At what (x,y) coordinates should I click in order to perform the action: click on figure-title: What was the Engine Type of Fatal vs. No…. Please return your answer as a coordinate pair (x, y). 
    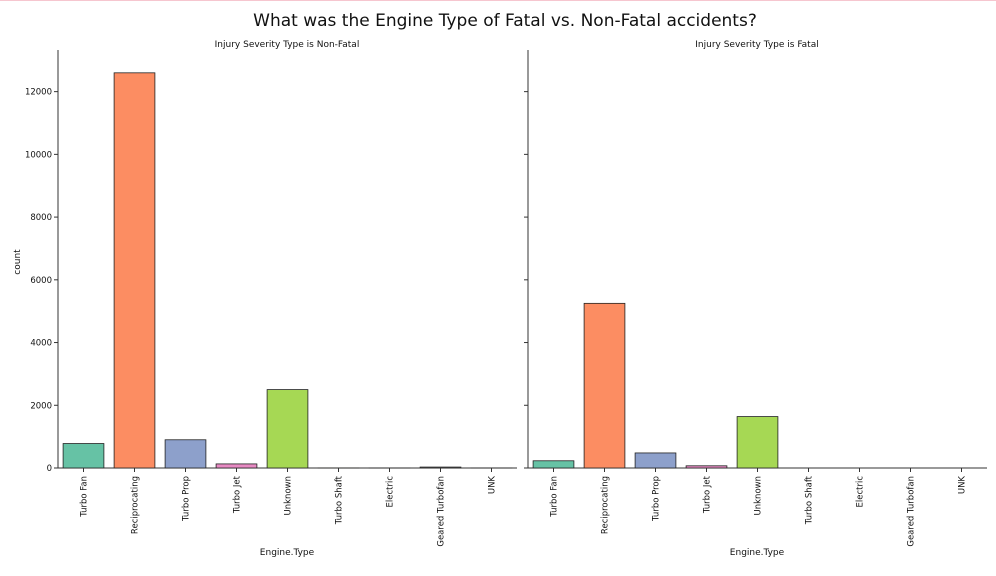
    Looking at the image, I should click on (505, 21).